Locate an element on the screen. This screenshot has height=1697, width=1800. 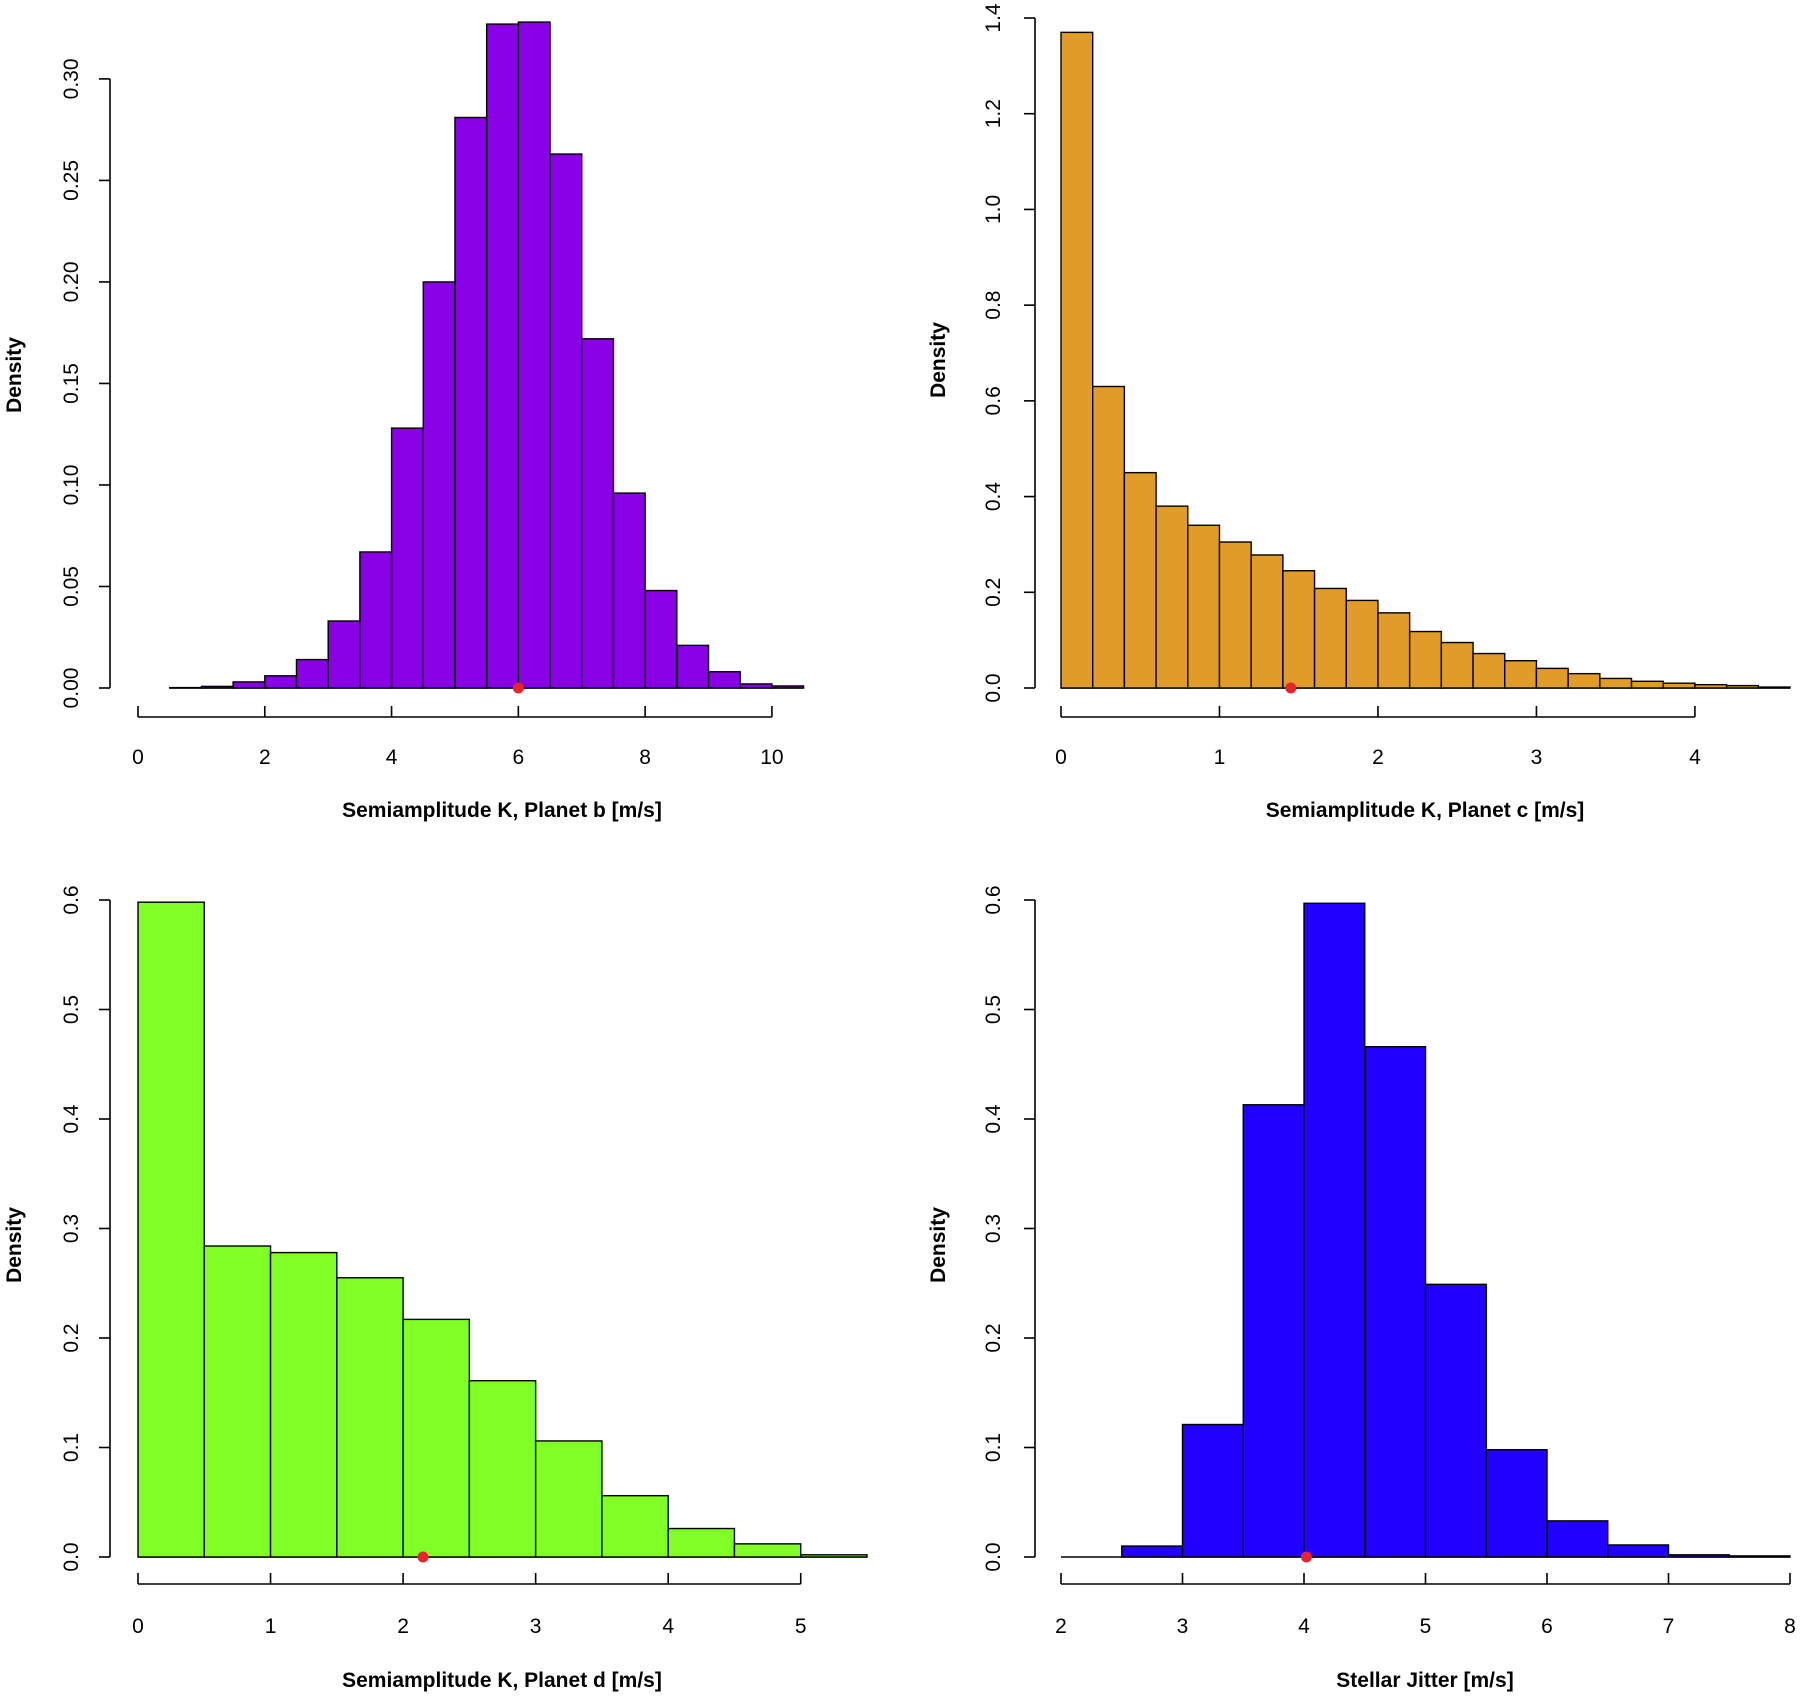
x-tick-label: 3 is located at coordinates (1183, 1626).